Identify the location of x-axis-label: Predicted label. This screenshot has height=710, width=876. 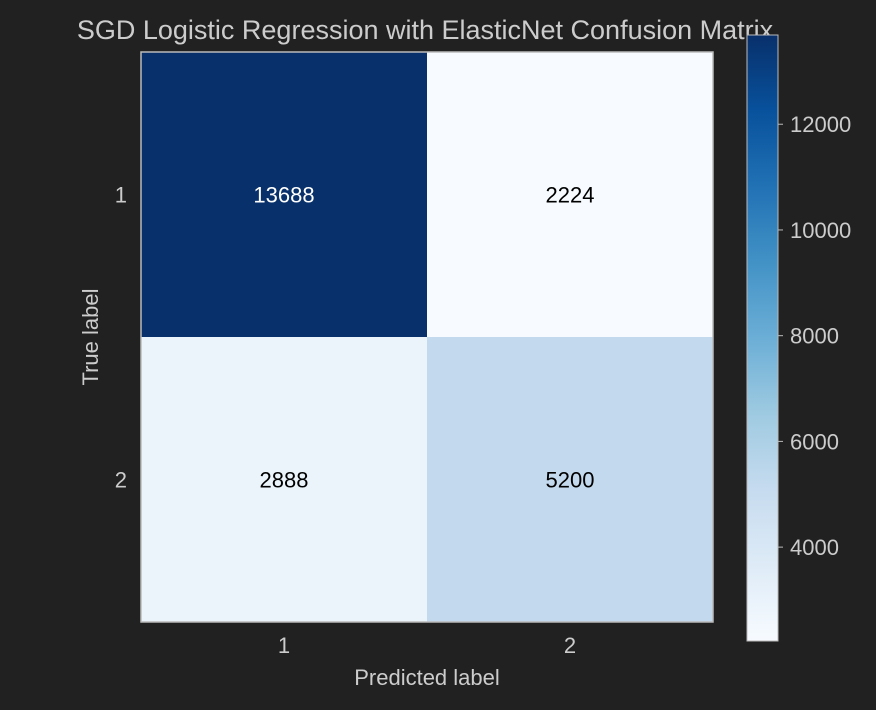
(427, 677).